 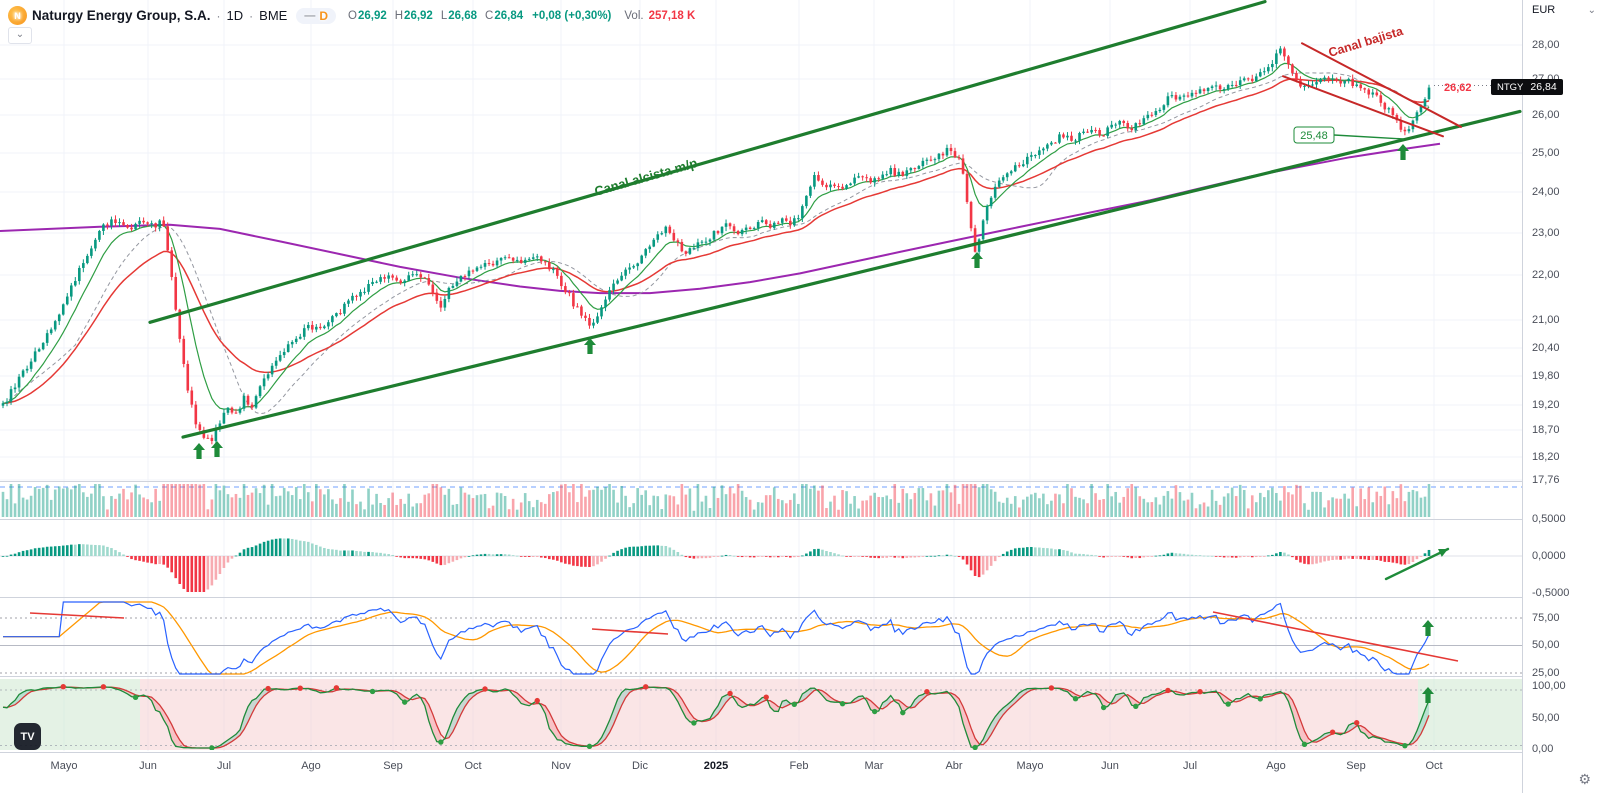 I want to click on timeframe-label: 1D, so click(x=235, y=15).